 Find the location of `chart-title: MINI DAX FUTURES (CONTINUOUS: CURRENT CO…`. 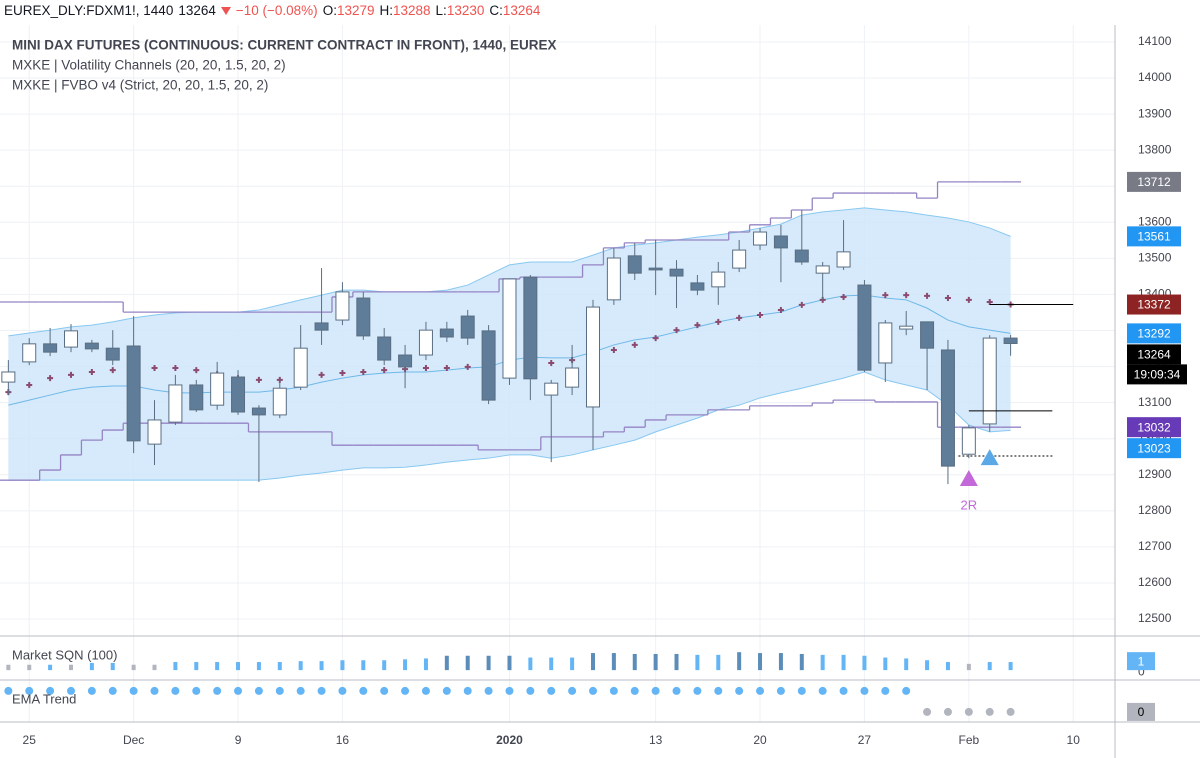

chart-title: MINI DAX FUTURES (CONTINUOUS: CURRENT CO… is located at coordinates (284, 45).